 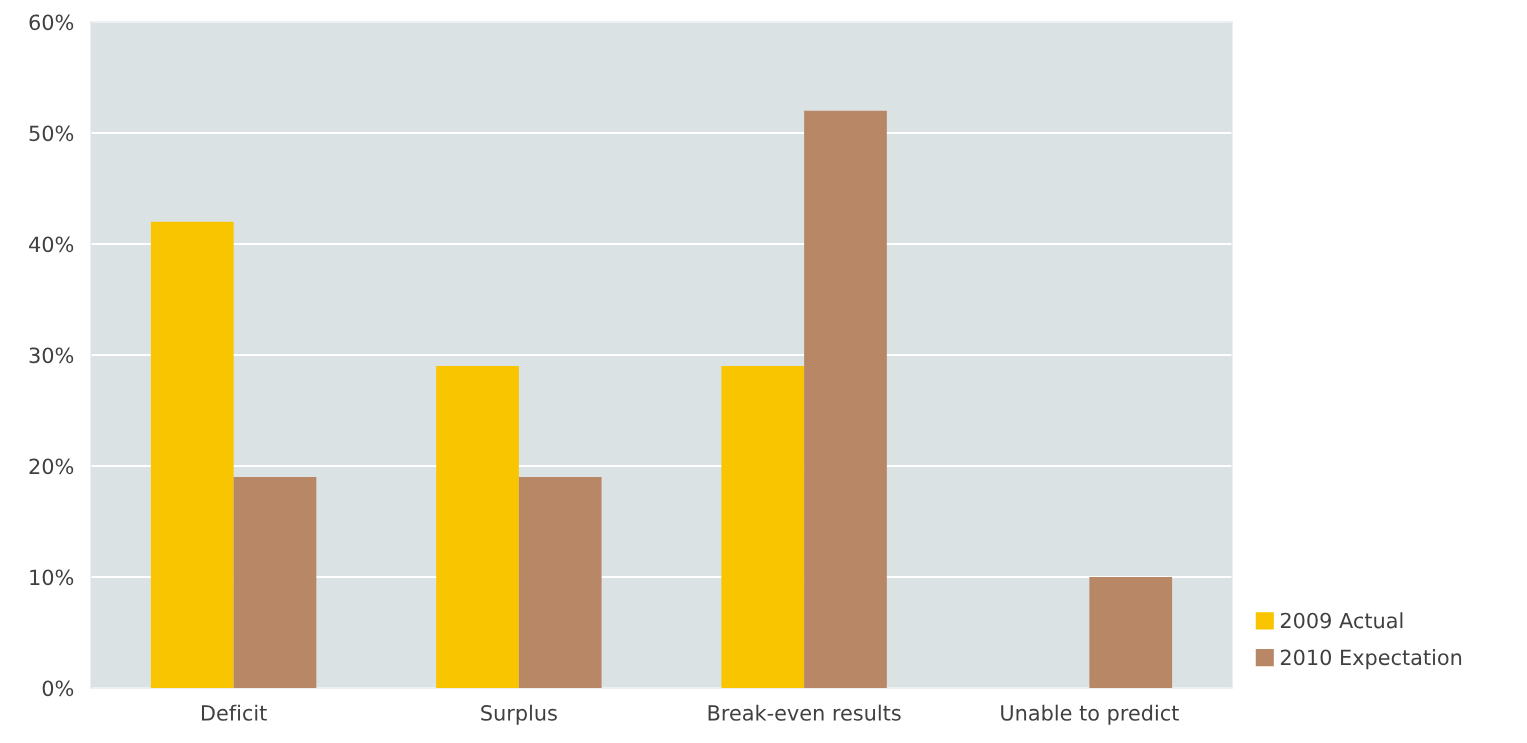 I want to click on y-tick-label: 0%, so click(x=58, y=688).